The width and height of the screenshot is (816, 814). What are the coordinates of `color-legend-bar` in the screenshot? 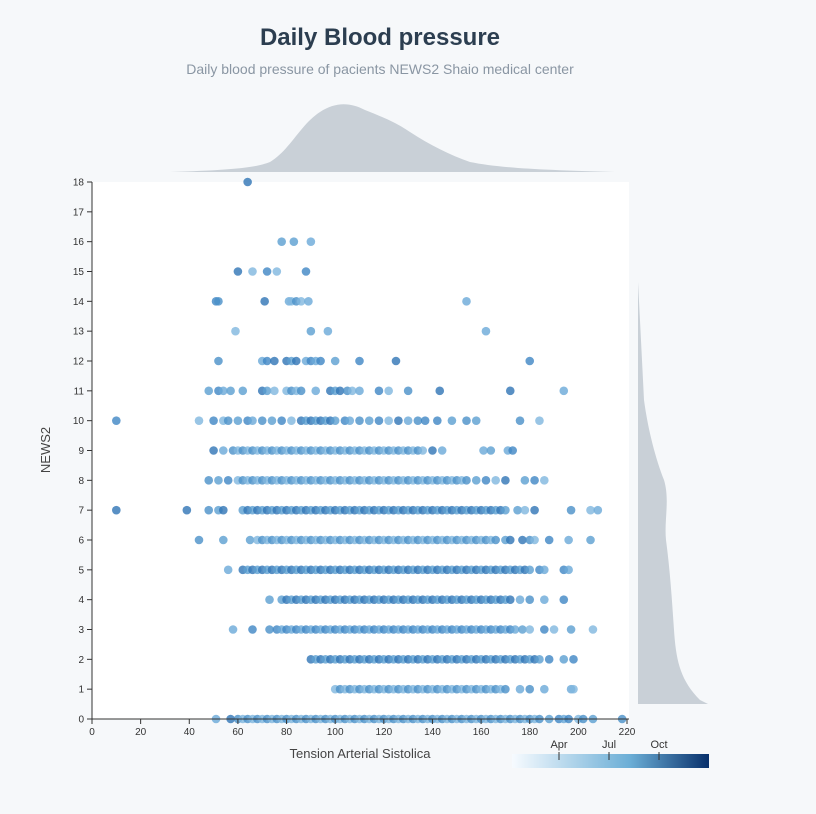 It's located at (610, 761).